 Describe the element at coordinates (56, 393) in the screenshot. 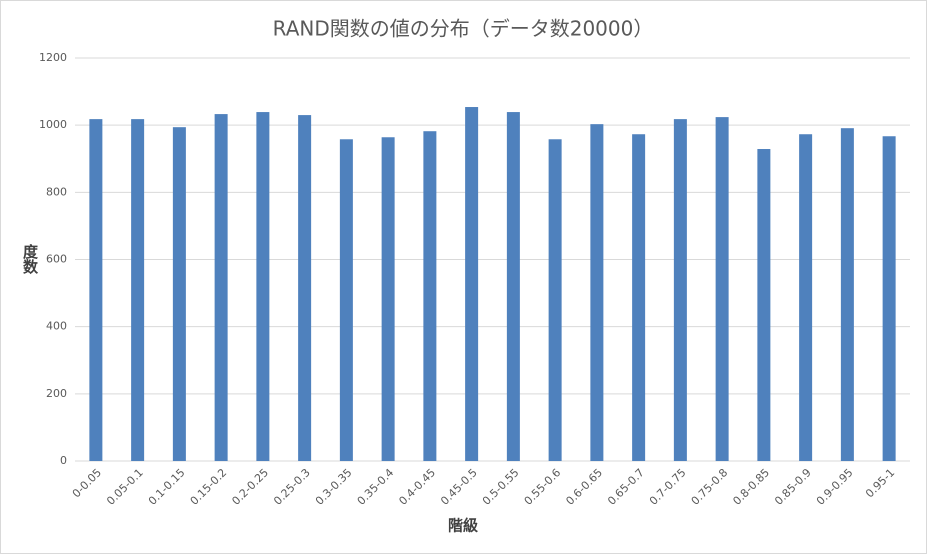

I see `y-tick-label: 200` at that location.